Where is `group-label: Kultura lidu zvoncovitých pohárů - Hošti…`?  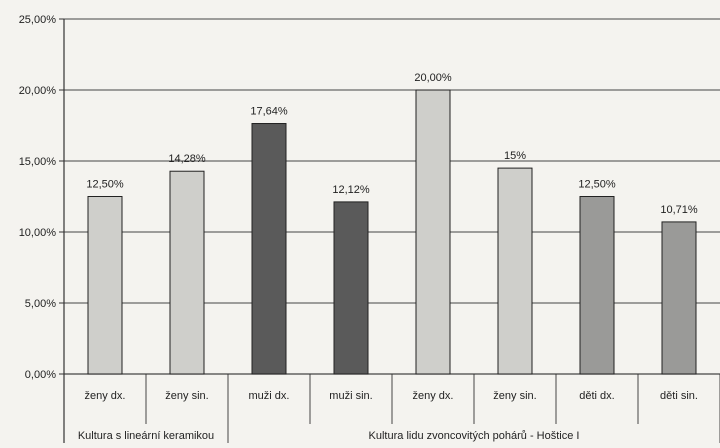
group-label: Kultura lidu zvoncovitých pohárů - Hošti… is located at coordinates (474, 436).